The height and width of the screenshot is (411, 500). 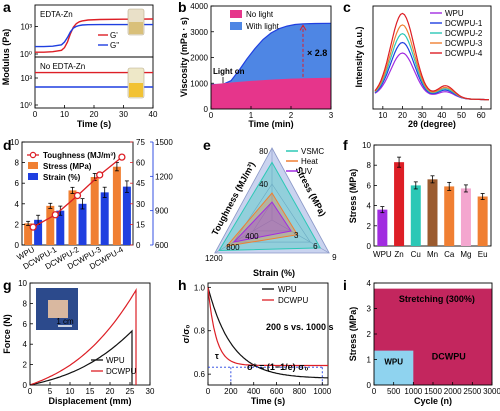 What do you see at coordinates (464, 53) in the screenshot?
I see `panel-c-legend-4: DCWPU-4` at bounding box center [464, 53].